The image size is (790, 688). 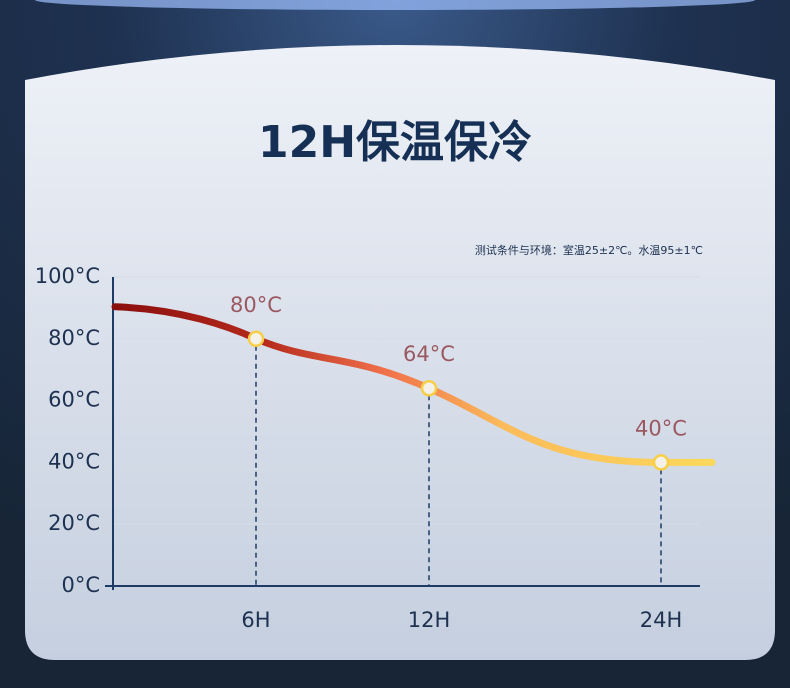 What do you see at coordinates (74, 400) in the screenshot?
I see `y-tick-label: 60°C` at bounding box center [74, 400].